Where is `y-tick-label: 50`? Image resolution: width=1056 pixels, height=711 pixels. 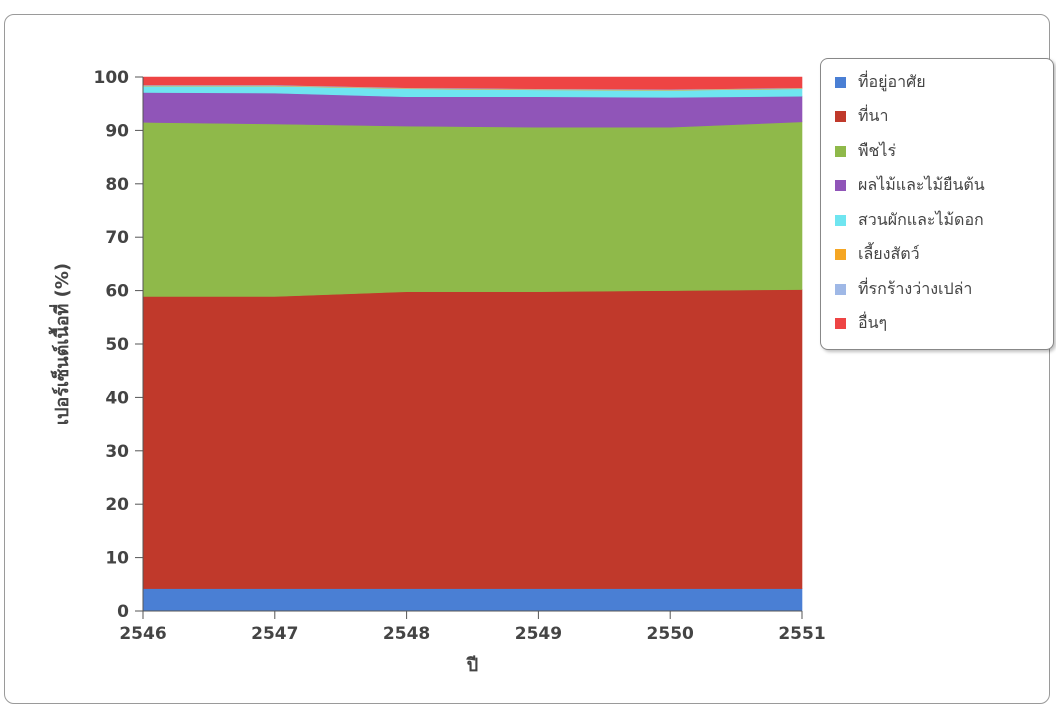
y-tick-label: 50 is located at coordinates (117, 345).